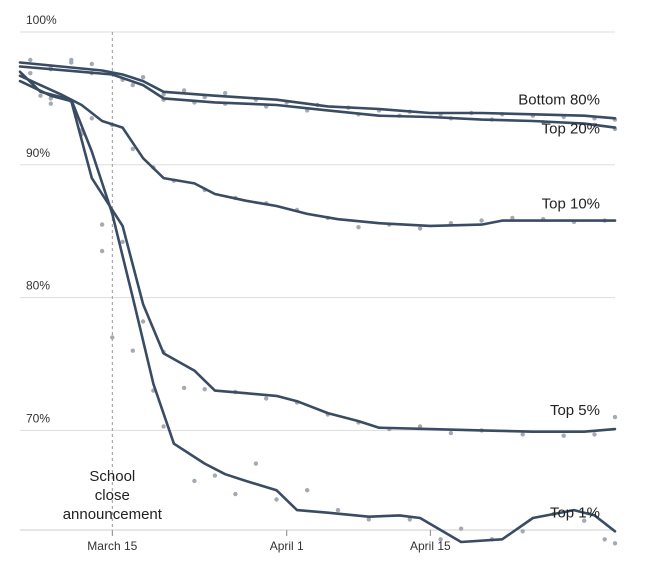 The width and height of the screenshot is (646, 580). What do you see at coordinates (571, 129) in the screenshot?
I see `series-label-top-20: Top 20%` at bounding box center [571, 129].